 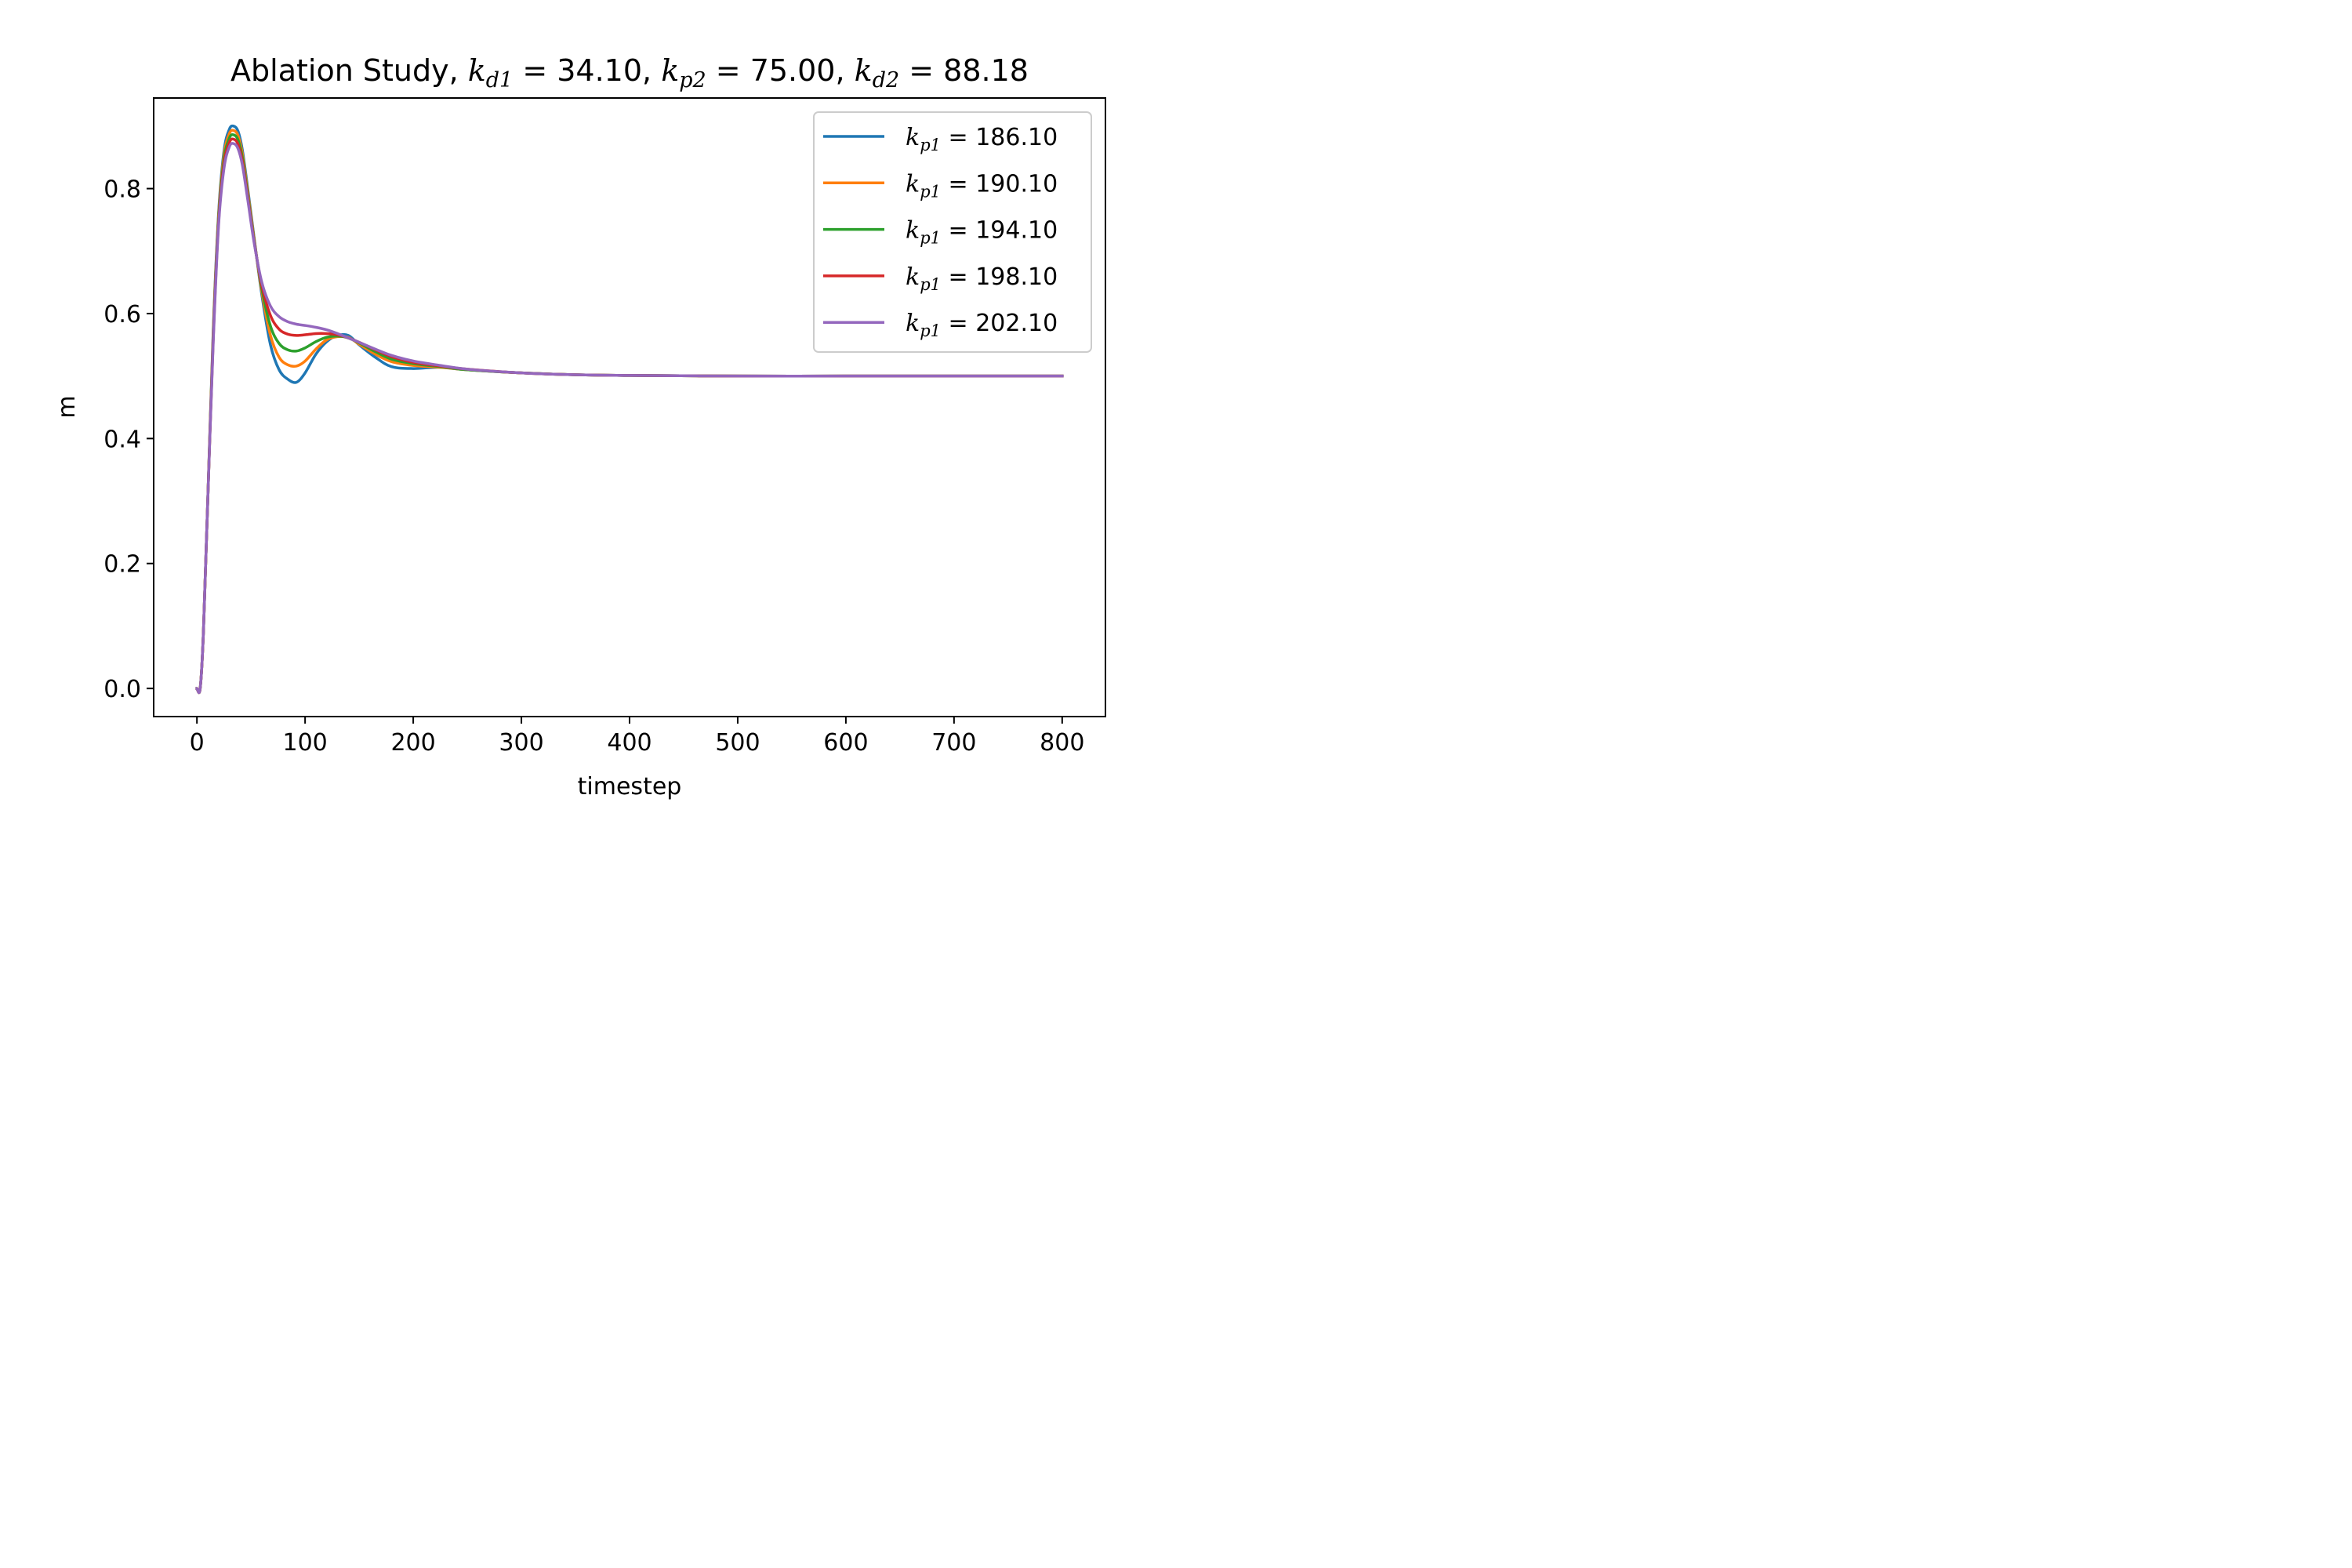 What do you see at coordinates (846, 743) in the screenshot?
I see `x-tick-label: 600` at bounding box center [846, 743].